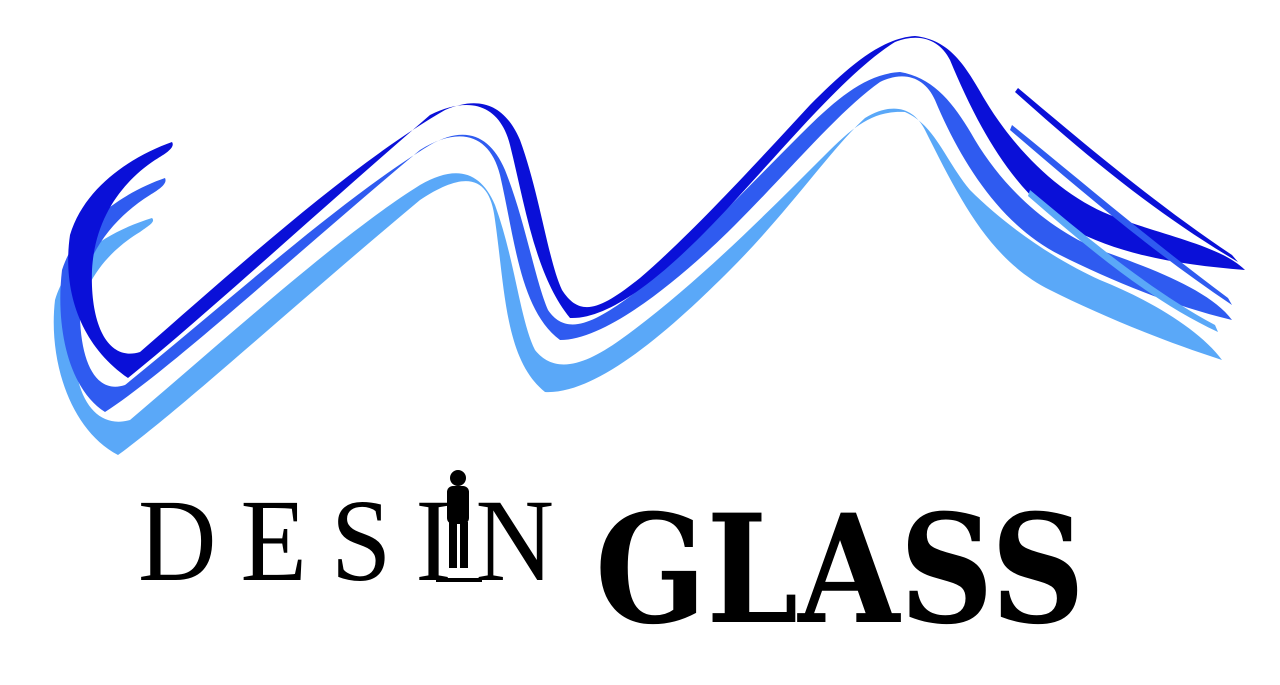  I want to click on wordmark-desin: DESIN, so click(358, 540).